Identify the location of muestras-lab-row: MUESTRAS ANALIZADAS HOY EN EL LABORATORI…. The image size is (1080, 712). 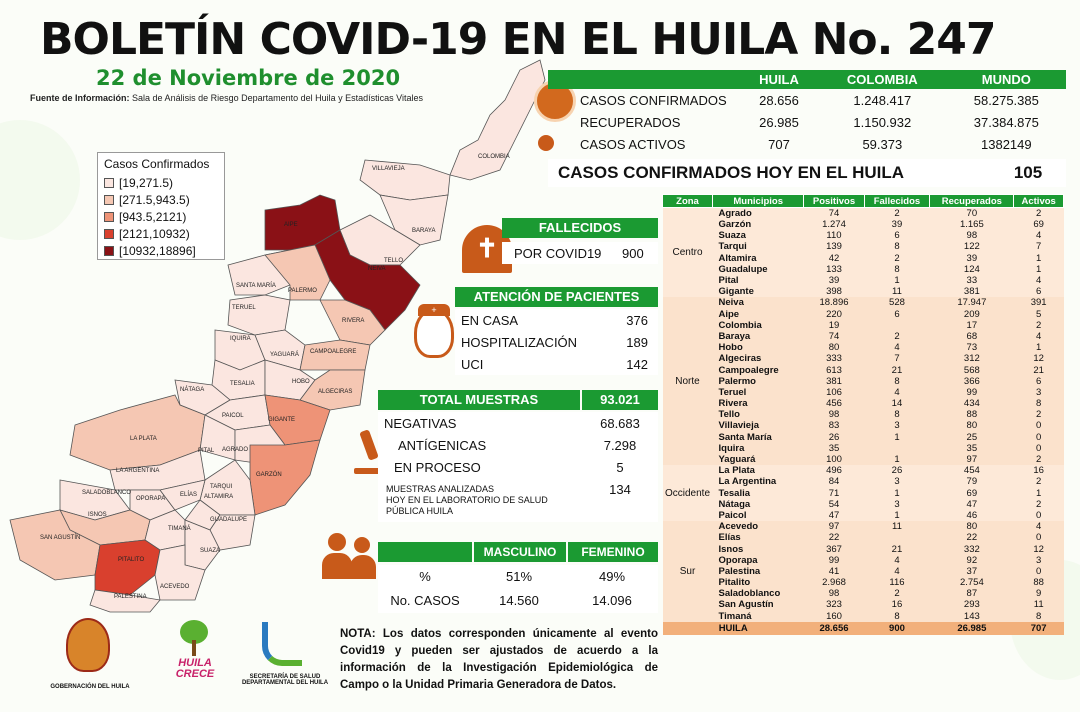
(518, 500).